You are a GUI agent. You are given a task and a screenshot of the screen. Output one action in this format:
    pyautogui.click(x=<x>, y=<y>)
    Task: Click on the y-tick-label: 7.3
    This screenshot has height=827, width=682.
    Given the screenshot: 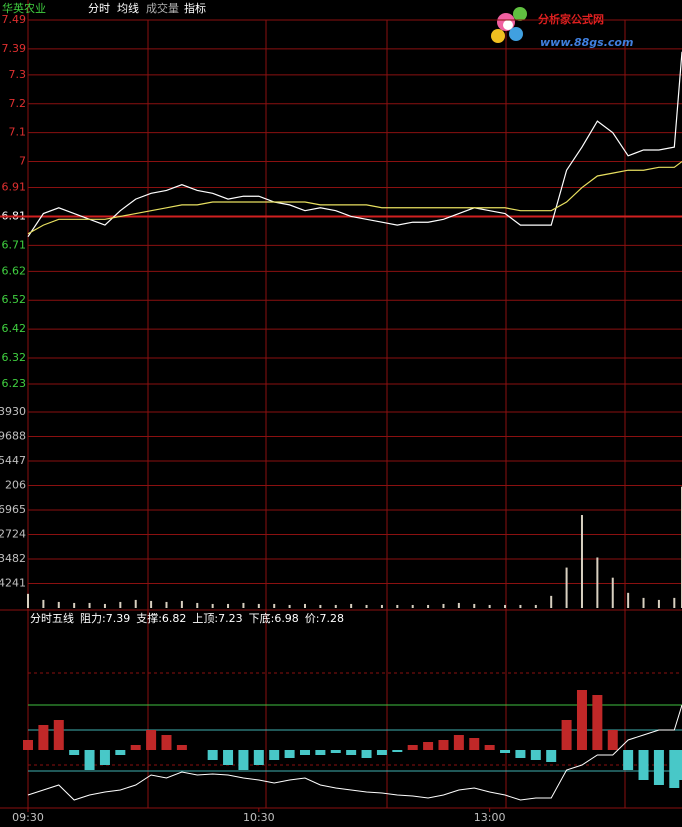 What is the action you would take?
    pyautogui.click(x=18, y=74)
    